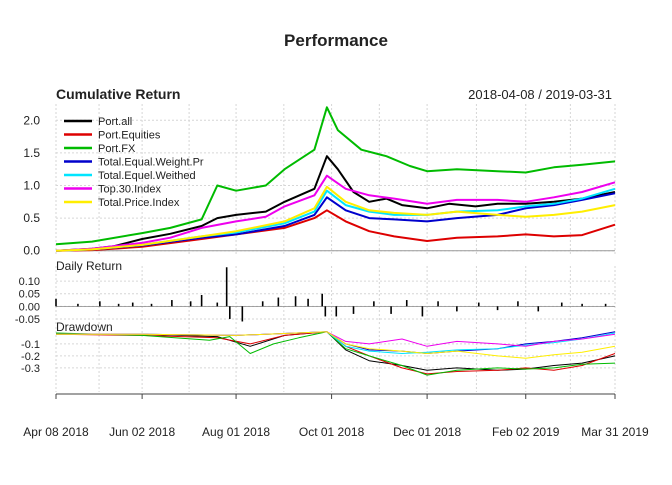 Image resolution: width=672 pixels, height=485 pixels. Describe the element at coordinates (526, 432) in the screenshot. I see `x-tick-label: Feb 02 2019` at that location.